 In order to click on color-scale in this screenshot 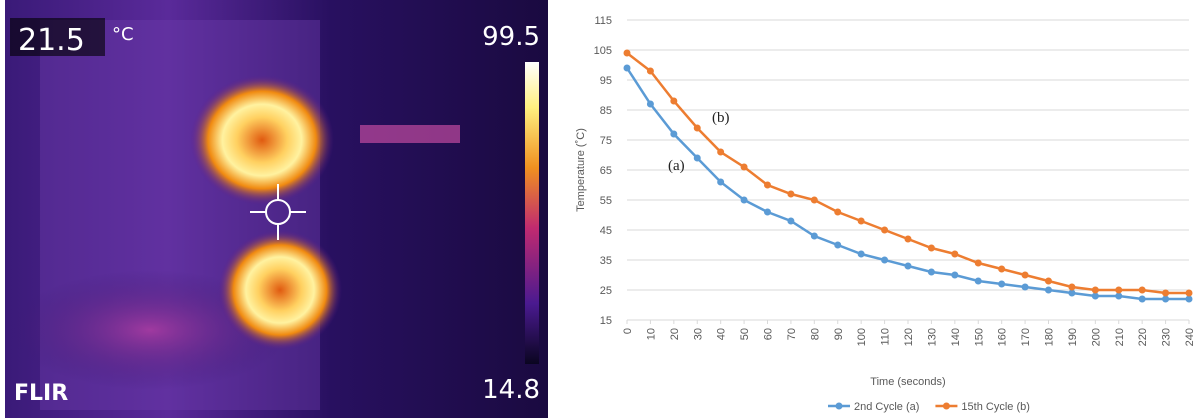, I will do `click(532, 213)`.